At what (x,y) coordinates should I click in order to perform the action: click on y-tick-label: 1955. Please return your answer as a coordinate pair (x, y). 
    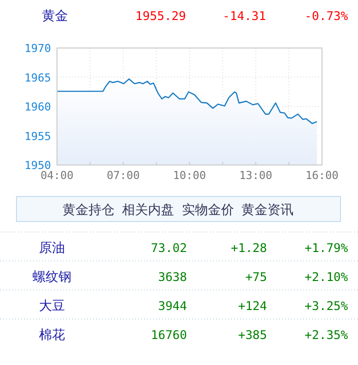
    Looking at the image, I should click on (37, 136).